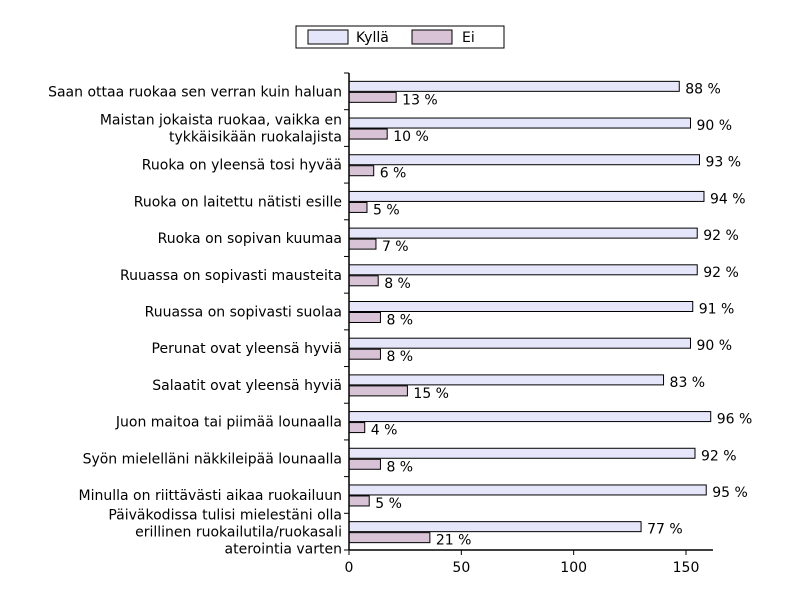  I want to click on value-label-kylla: 88 %, so click(703, 89).